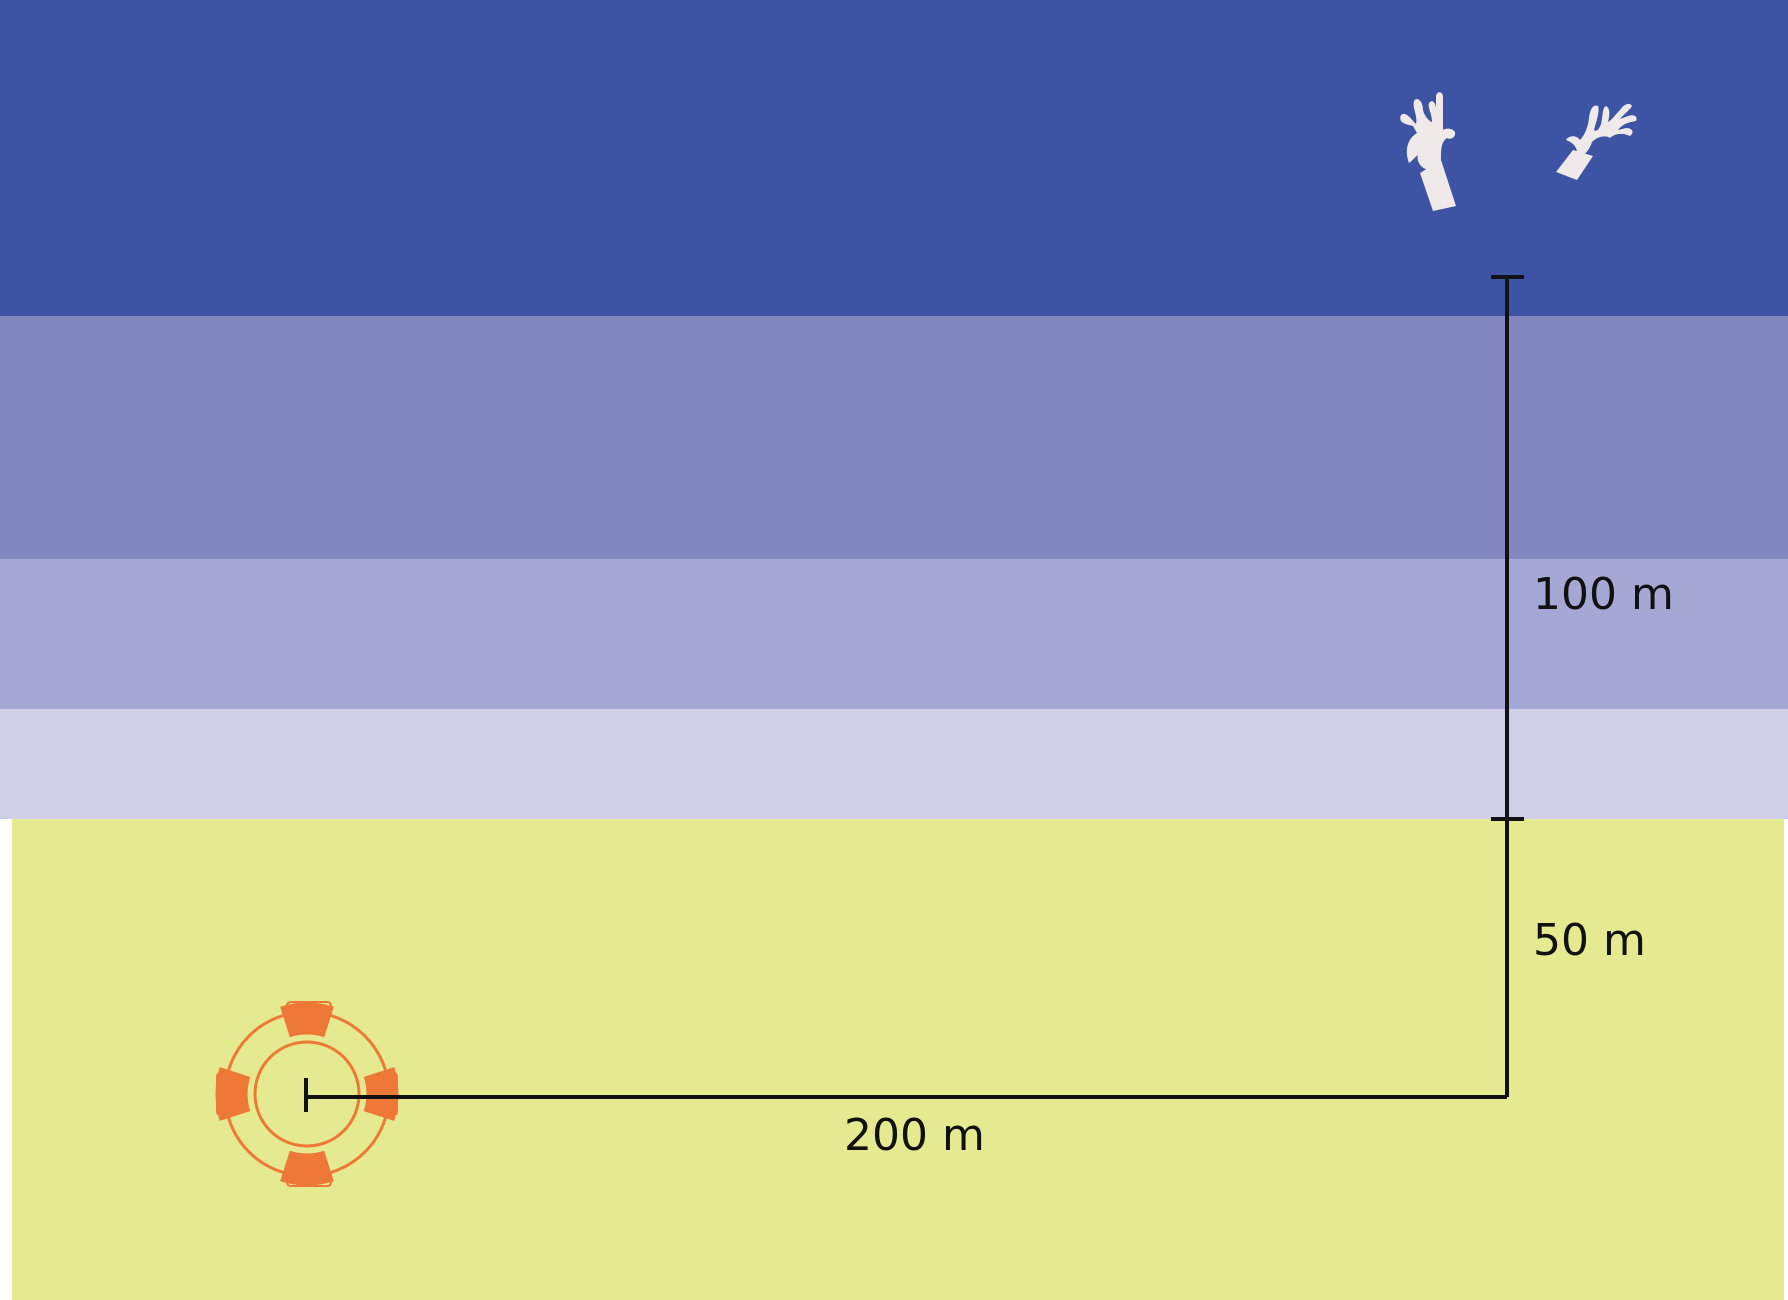 The height and width of the screenshot is (1300, 1788). What do you see at coordinates (894, 764) in the screenshot?
I see `shallow-water-band` at bounding box center [894, 764].